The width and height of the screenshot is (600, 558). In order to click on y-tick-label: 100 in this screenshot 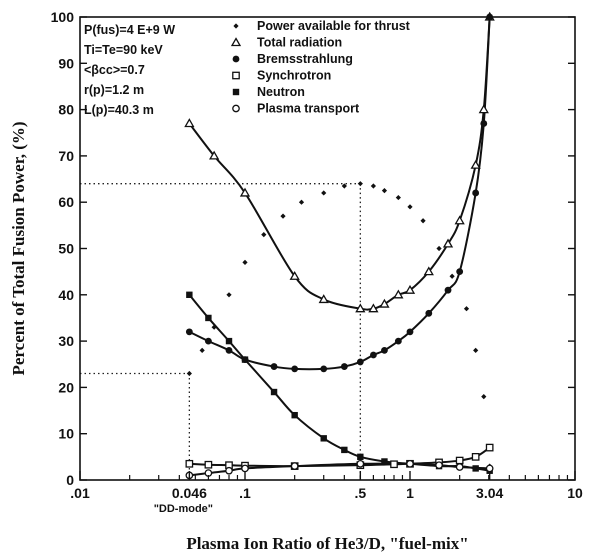, I will do `click(63, 17)`.